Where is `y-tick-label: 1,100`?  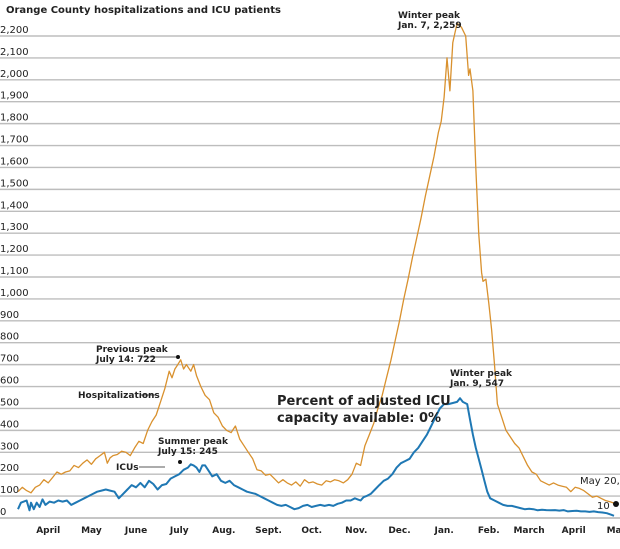 y-tick-label: 1,100 is located at coordinates (14, 271).